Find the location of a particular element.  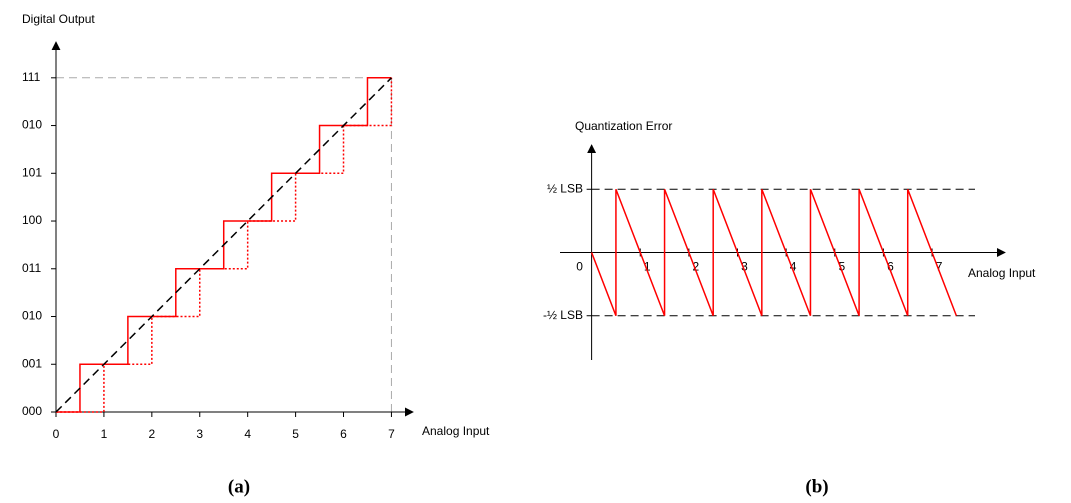

y-tick-label: ½ LSB is located at coordinates (565, 188).